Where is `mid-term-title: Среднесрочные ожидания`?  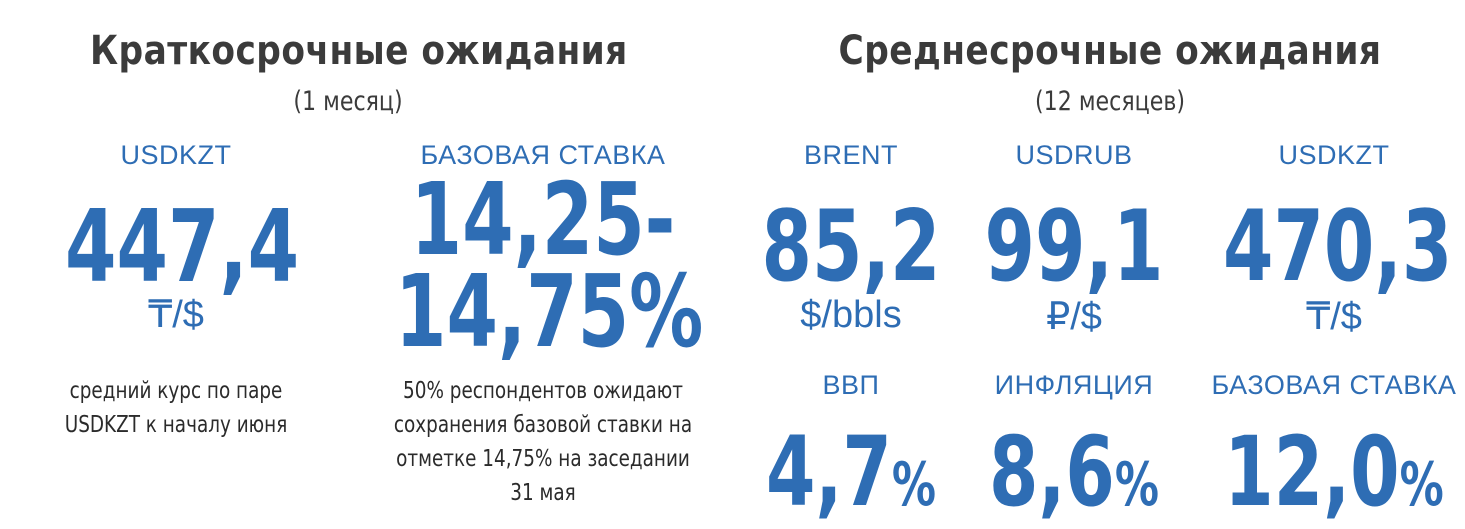
mid-term-title: Среднесрочные ожидания is located at coordinates (1110, 51).